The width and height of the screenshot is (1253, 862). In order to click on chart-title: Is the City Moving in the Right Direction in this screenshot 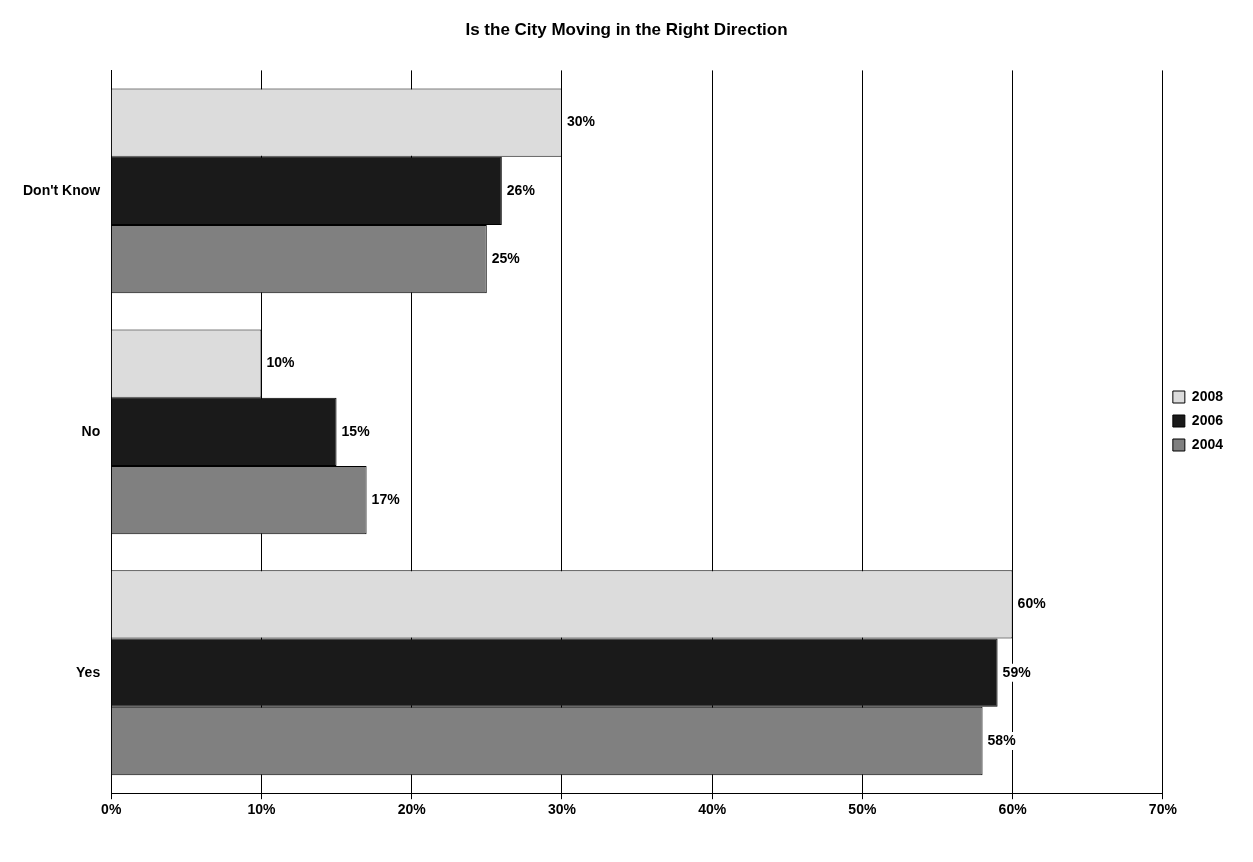, I will do `click(626, 29)`.